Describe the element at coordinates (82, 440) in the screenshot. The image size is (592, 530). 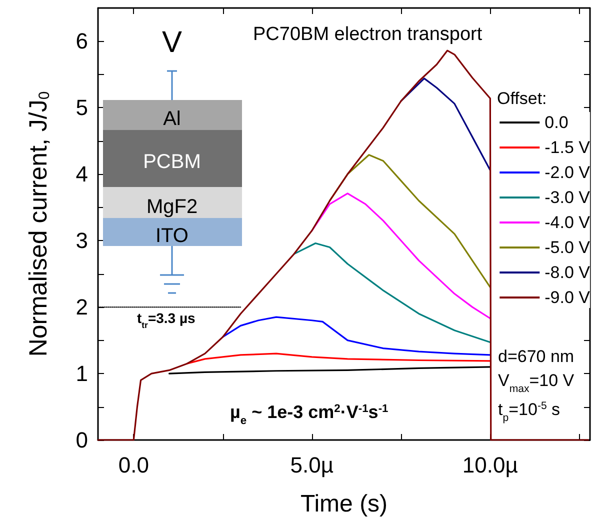
I see `y-tick-label: 0` at that location.